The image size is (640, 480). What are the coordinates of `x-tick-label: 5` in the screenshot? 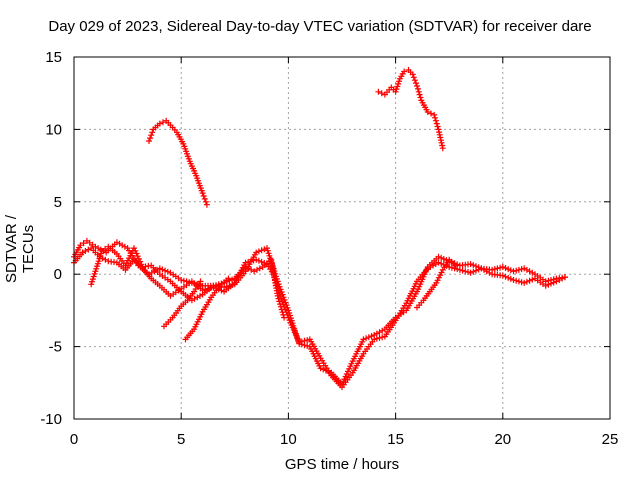 It's located at (181, 439).